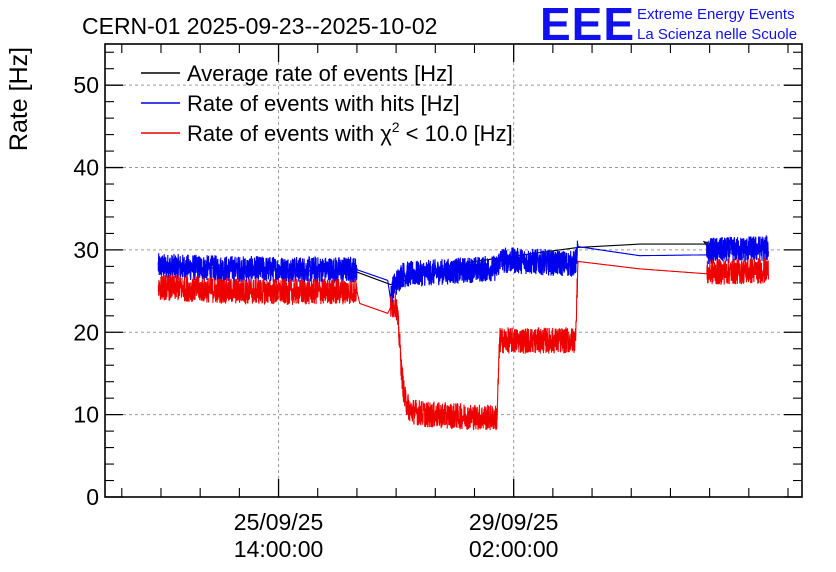 The image size is (836, 572). What do you see at coordinates (86, 168) in the screenshot?
I see `y-tick-label: 40` at bounding box center [86, 168].